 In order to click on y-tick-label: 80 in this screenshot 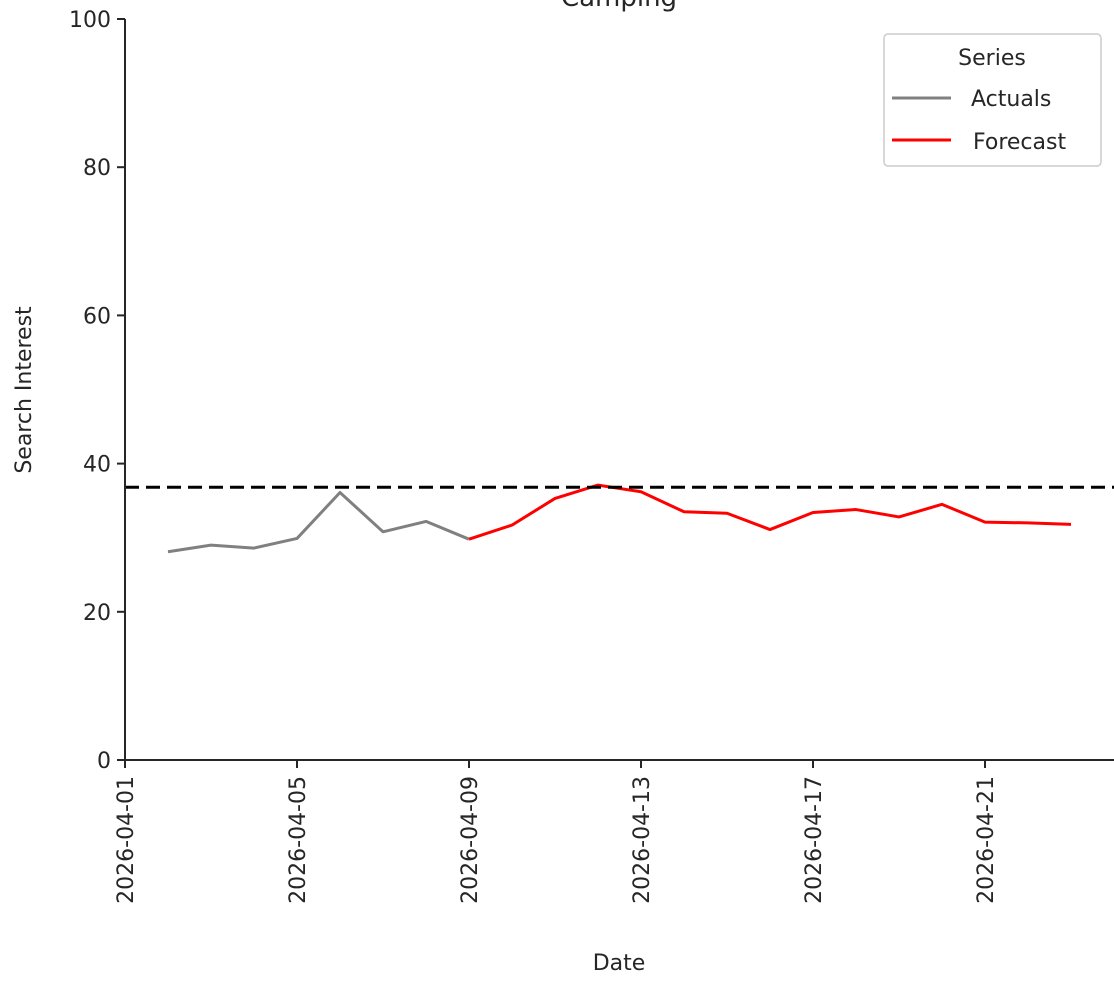, I will do `click(97, 168)`.